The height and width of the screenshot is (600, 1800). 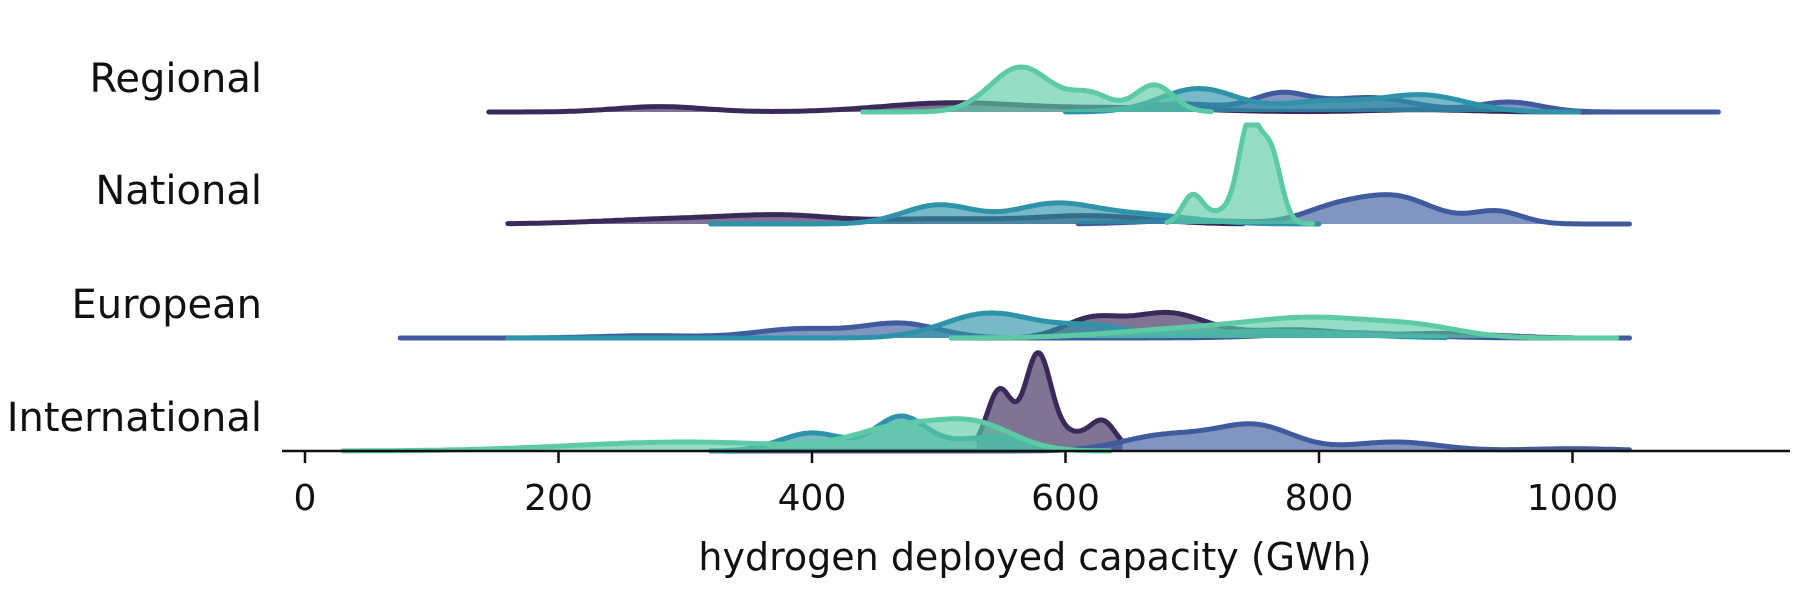 I want to click on row-label: Regional, so click(x=175, y=79).